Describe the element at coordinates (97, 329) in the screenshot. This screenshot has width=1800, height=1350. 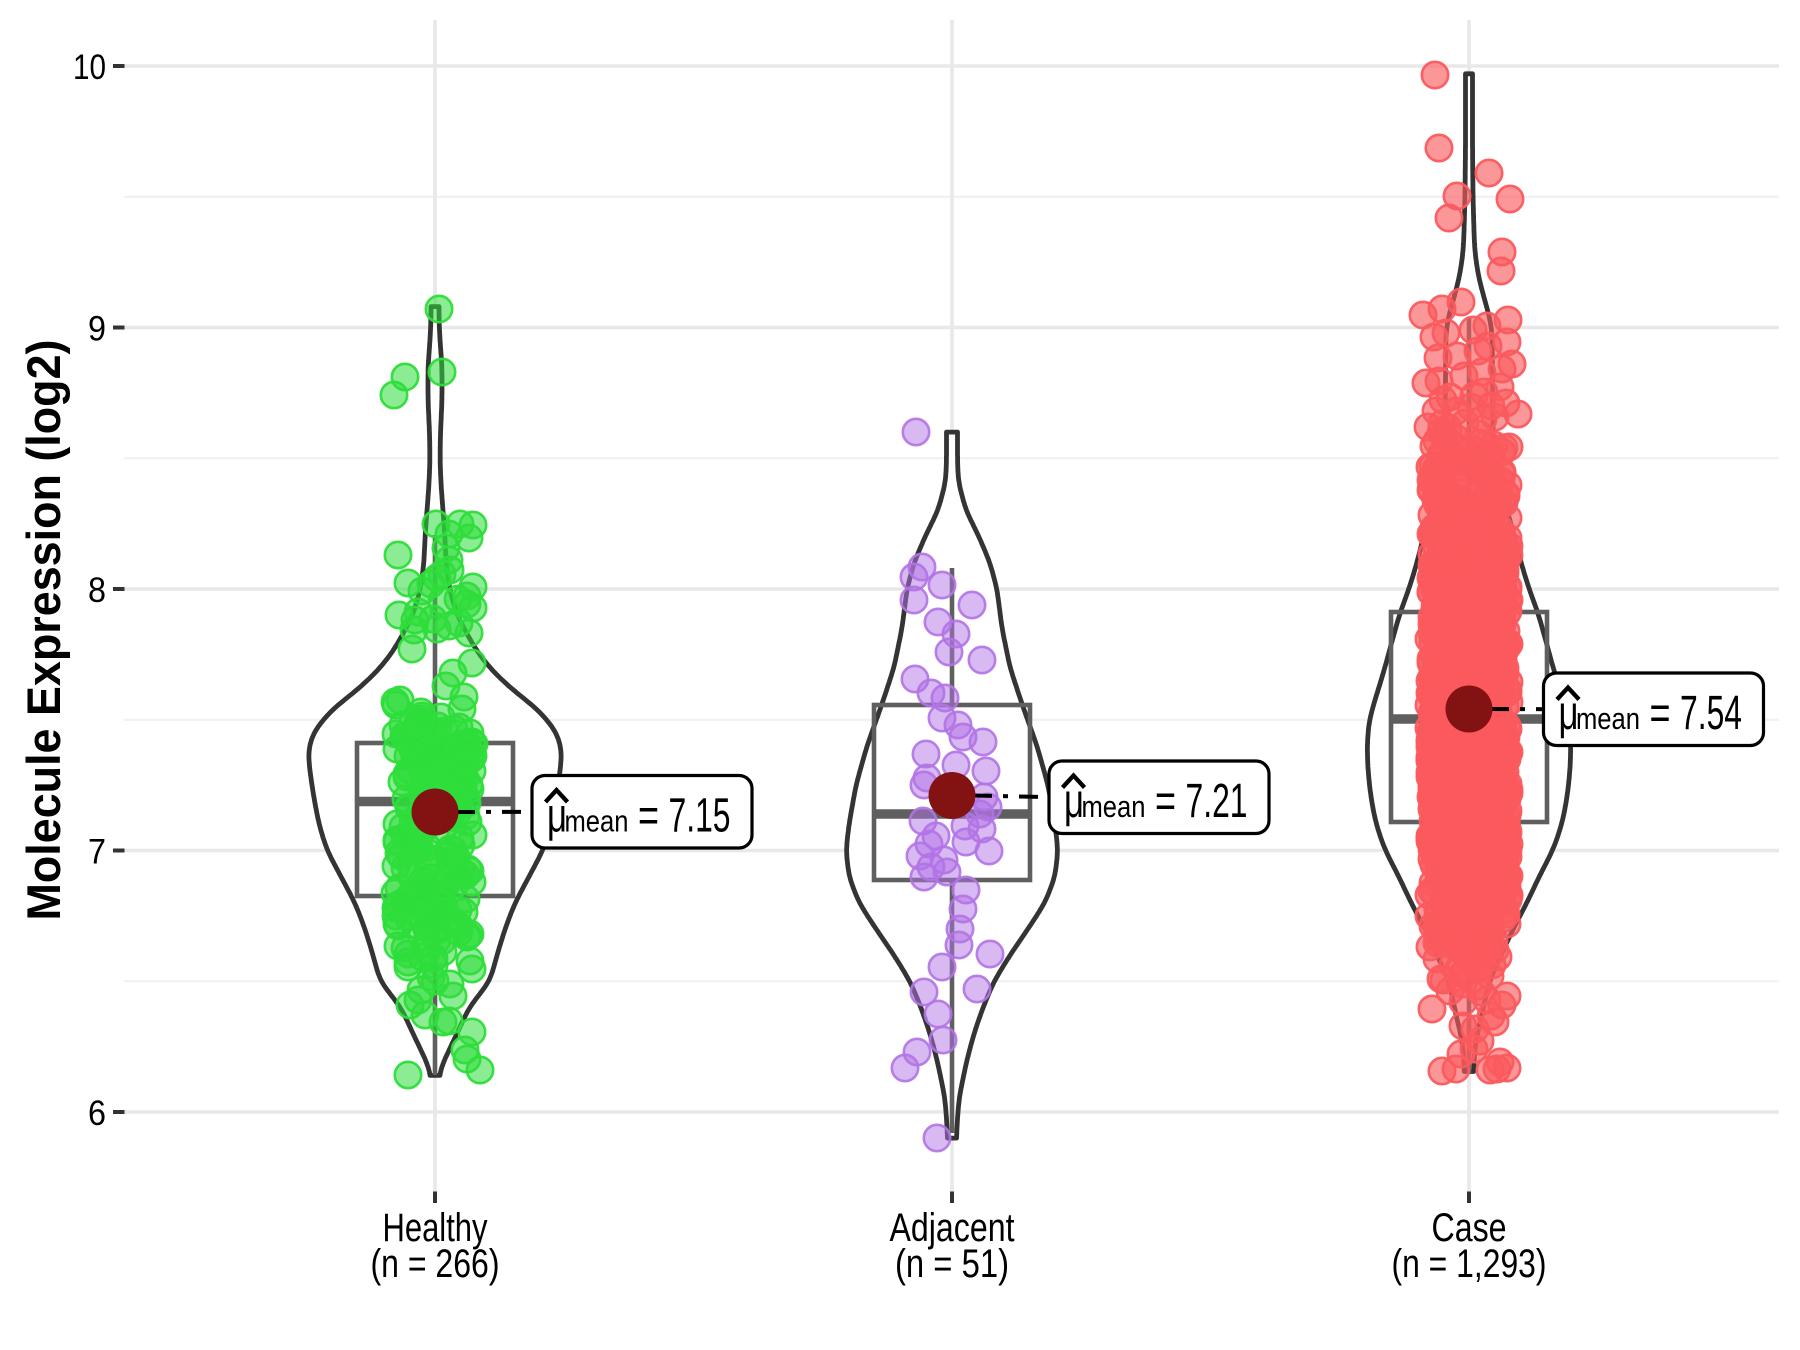
I see `svg-text: 9` at that location.